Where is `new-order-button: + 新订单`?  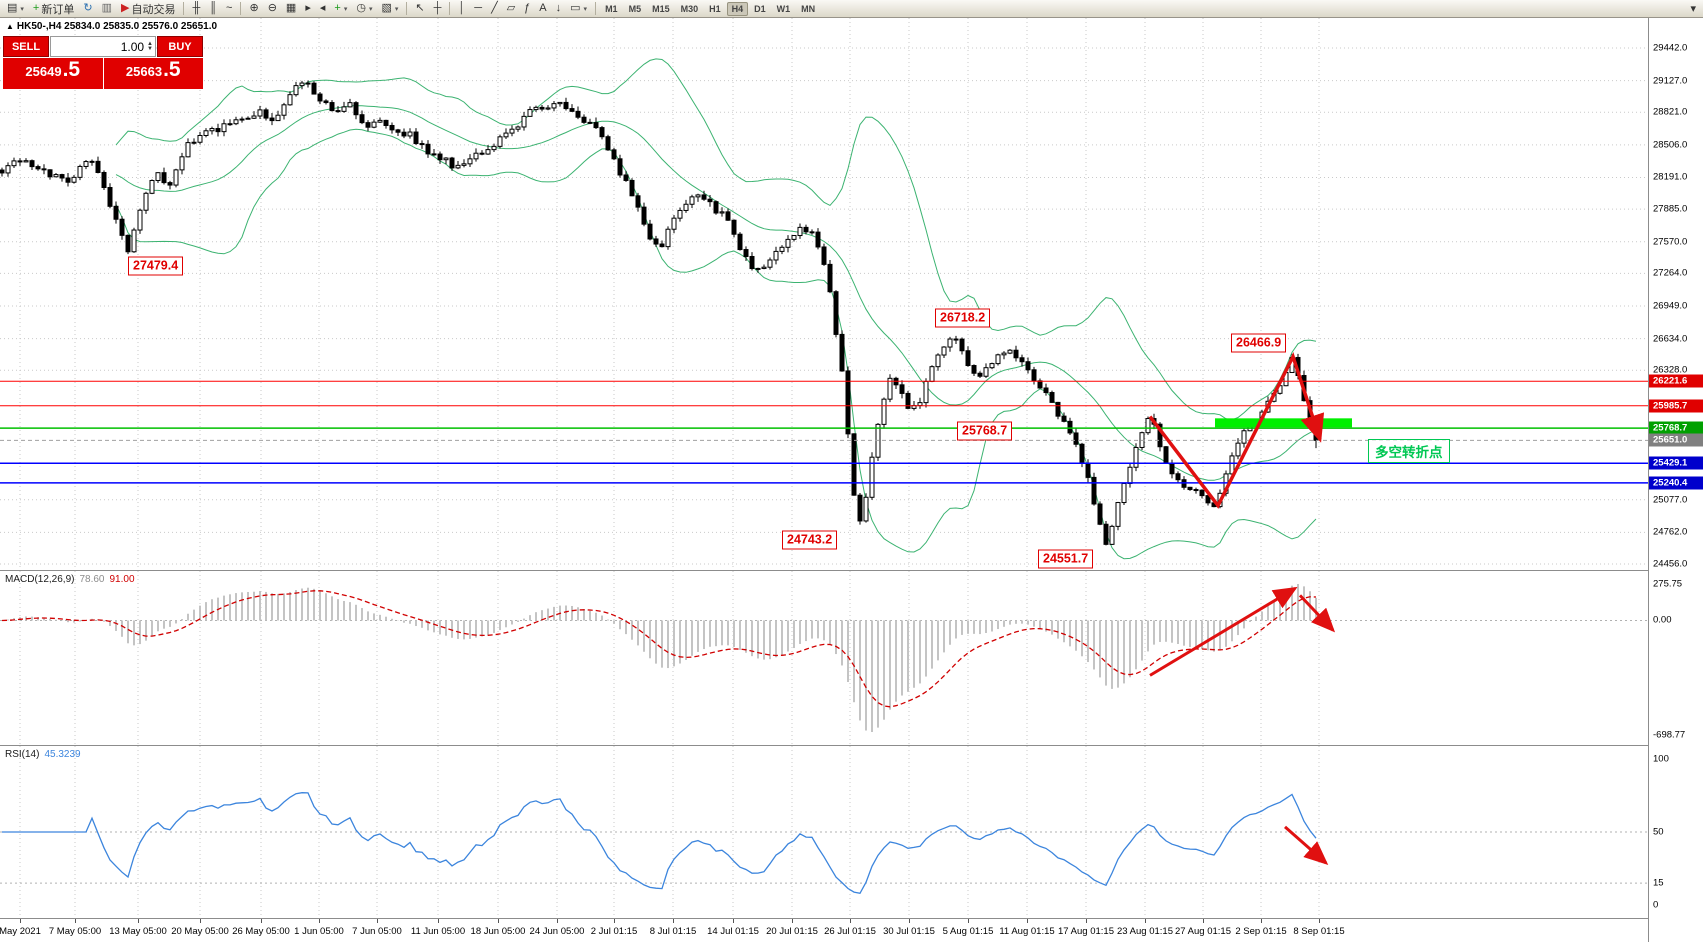
new-order-button: + 新订单 is located at coordinates (53, 9).